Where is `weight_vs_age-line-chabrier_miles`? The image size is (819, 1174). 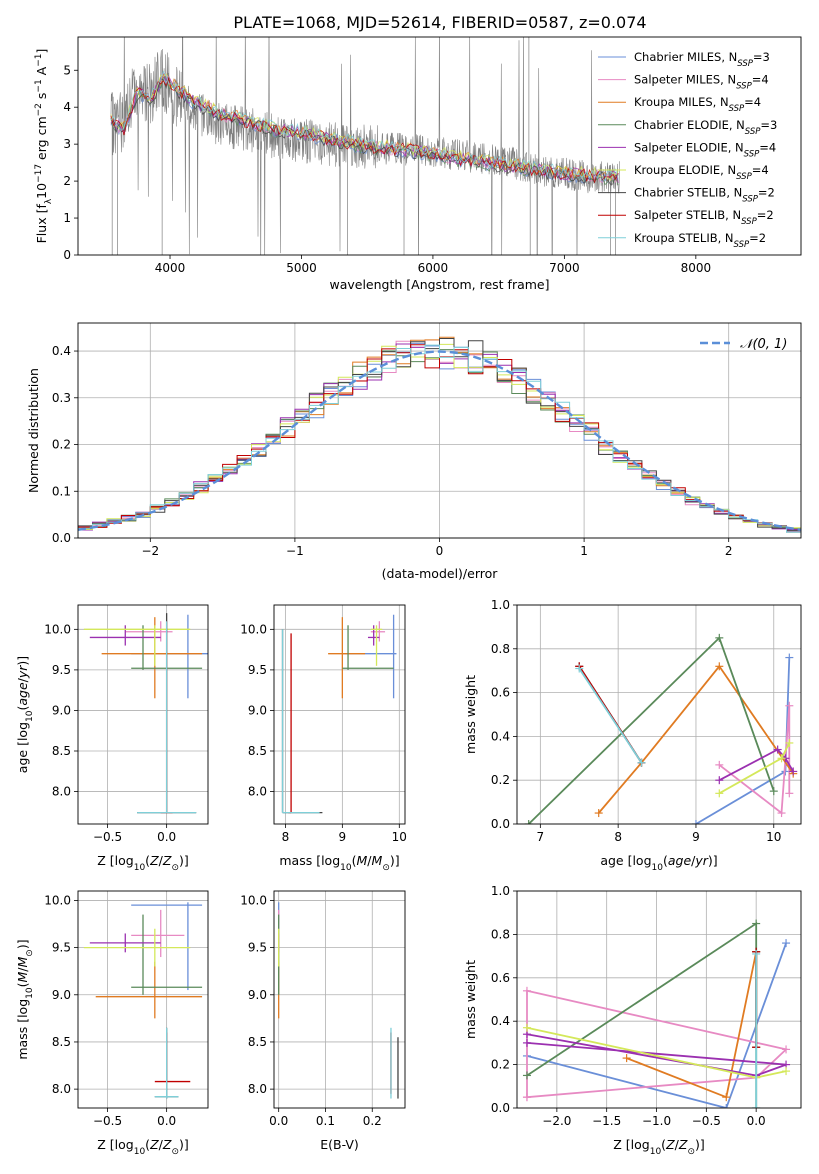
weight_vs_age-line-chabrier_miles is located at coordinates (743, 740).